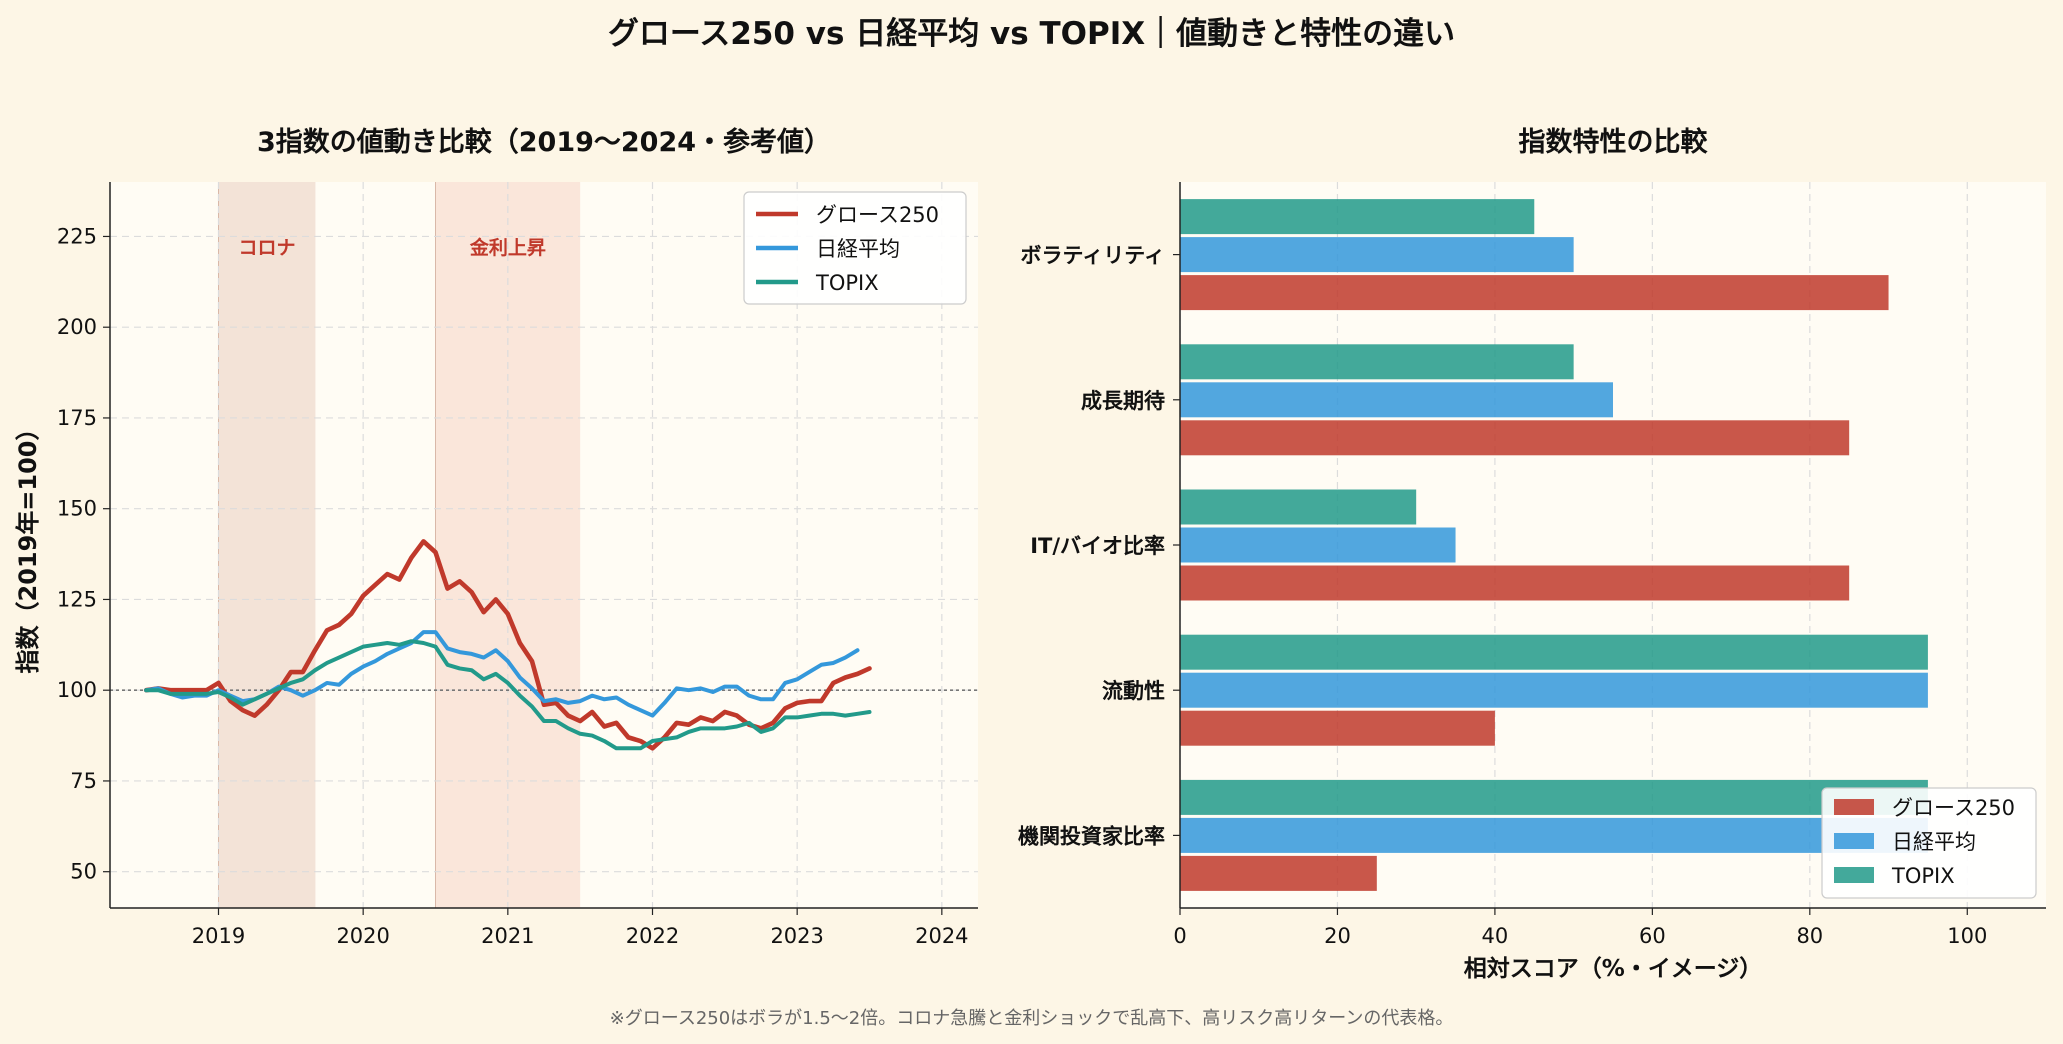  Describe the element at coordinates (544, 142) in the screenshot. I see `line-chart-title: 3指数の値動き比較（2019〜2024・参考値）` at that location.